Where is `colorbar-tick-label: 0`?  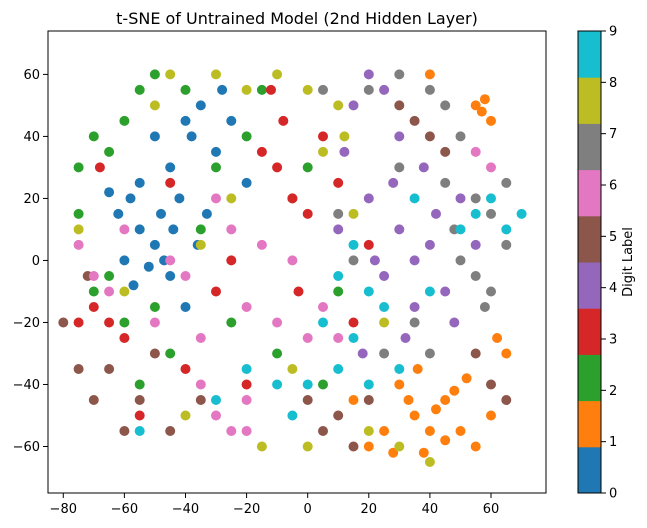
colorbar-tick-label: 0 is located at coordinates (613, 494).